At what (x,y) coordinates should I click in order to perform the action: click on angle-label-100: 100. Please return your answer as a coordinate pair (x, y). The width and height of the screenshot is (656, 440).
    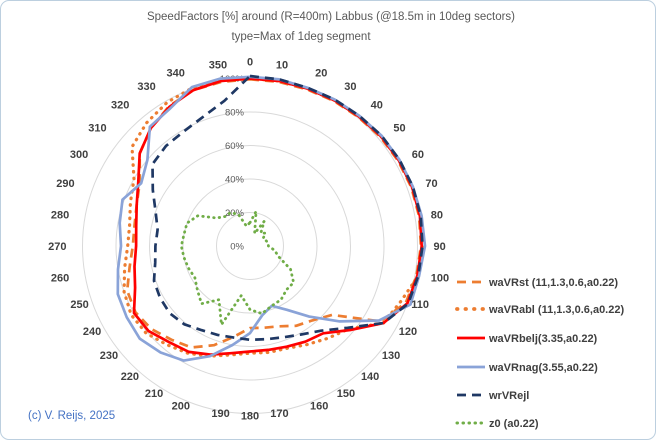
    Looking at the image, I should click on (440, 279).